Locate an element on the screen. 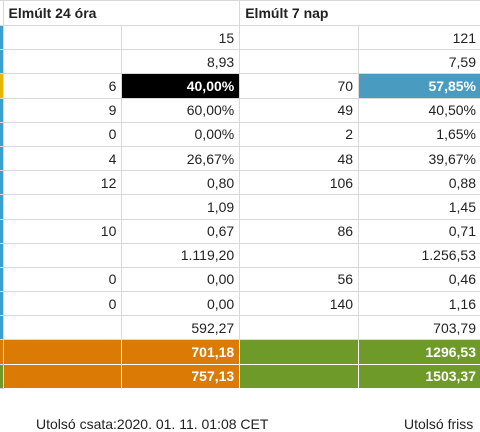 This screenshot has width=480, height=432. cell-7d-value: 57,85% is located at coordinates (419, 86).